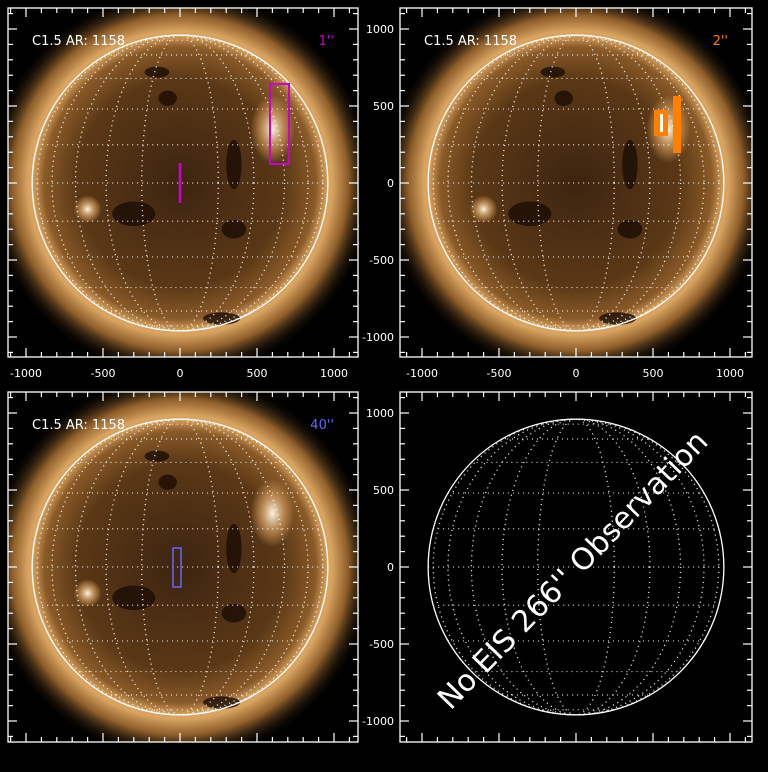  What do you see at coordinates (661, 123) in the screenshot?
I see `eis-slit` at bounding box center [661, 123].